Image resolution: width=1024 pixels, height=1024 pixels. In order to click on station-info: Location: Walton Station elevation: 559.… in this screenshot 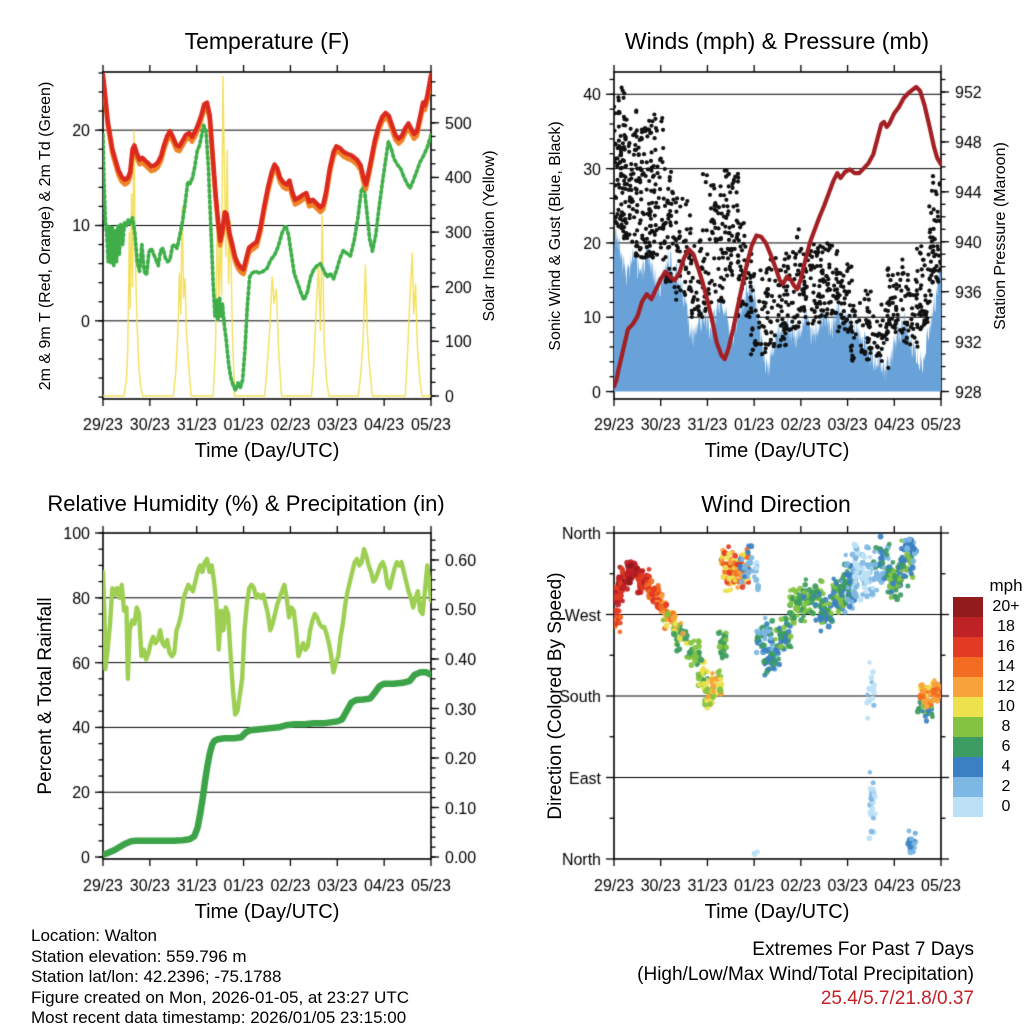, I will do `click(220, 975)`.